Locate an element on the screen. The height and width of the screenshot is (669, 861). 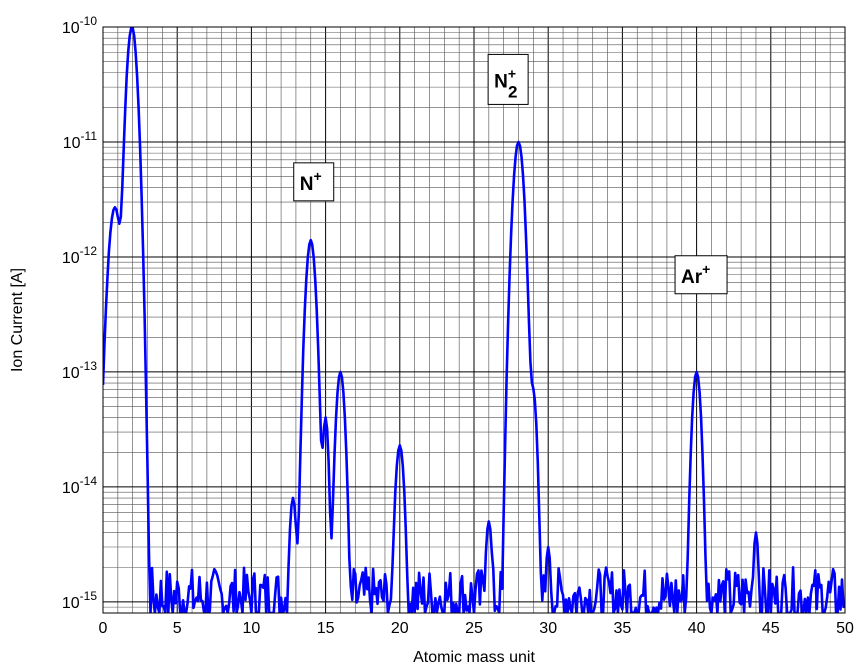
annotation-label: N+ 2 is located at coordinates (505, 83).